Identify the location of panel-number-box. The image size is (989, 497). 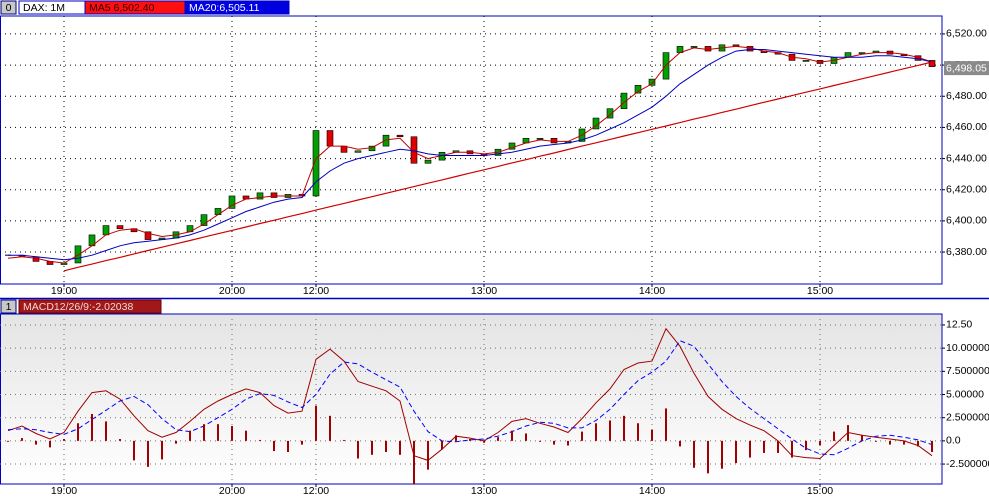
(8, 306).